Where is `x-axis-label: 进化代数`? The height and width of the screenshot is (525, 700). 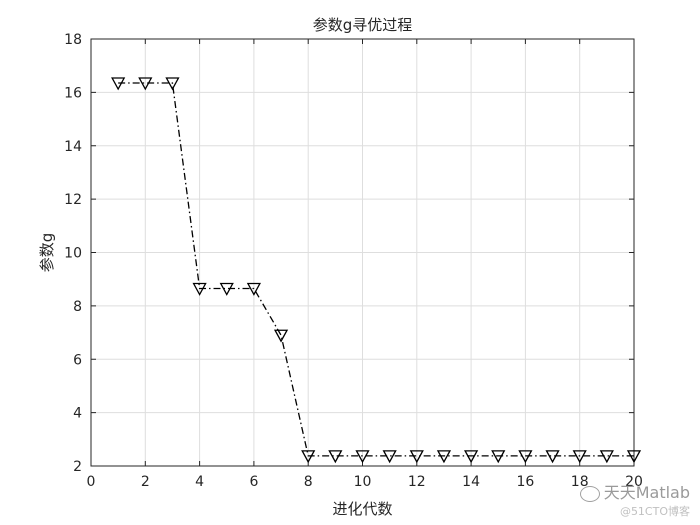 x-axis-label: 进化代数 is located at coordinates (362, 509).